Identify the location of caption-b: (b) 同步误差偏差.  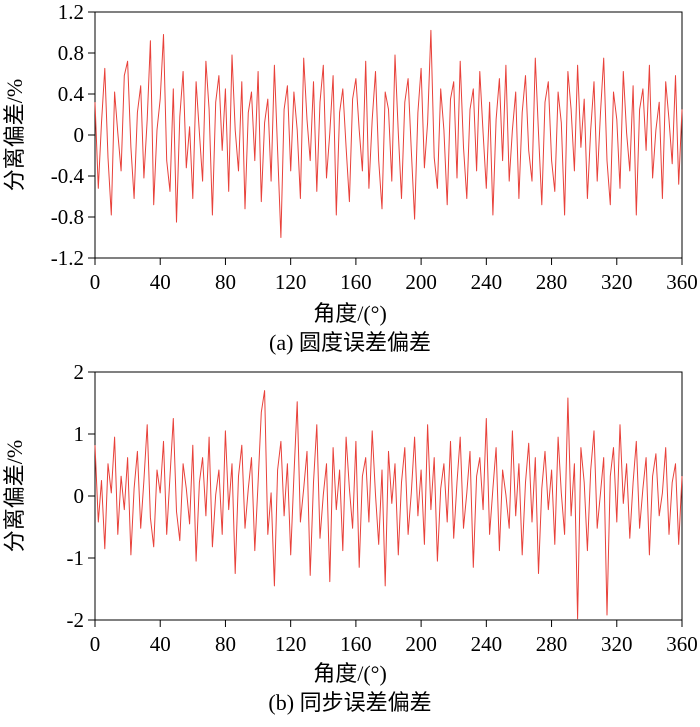
(350, 702).